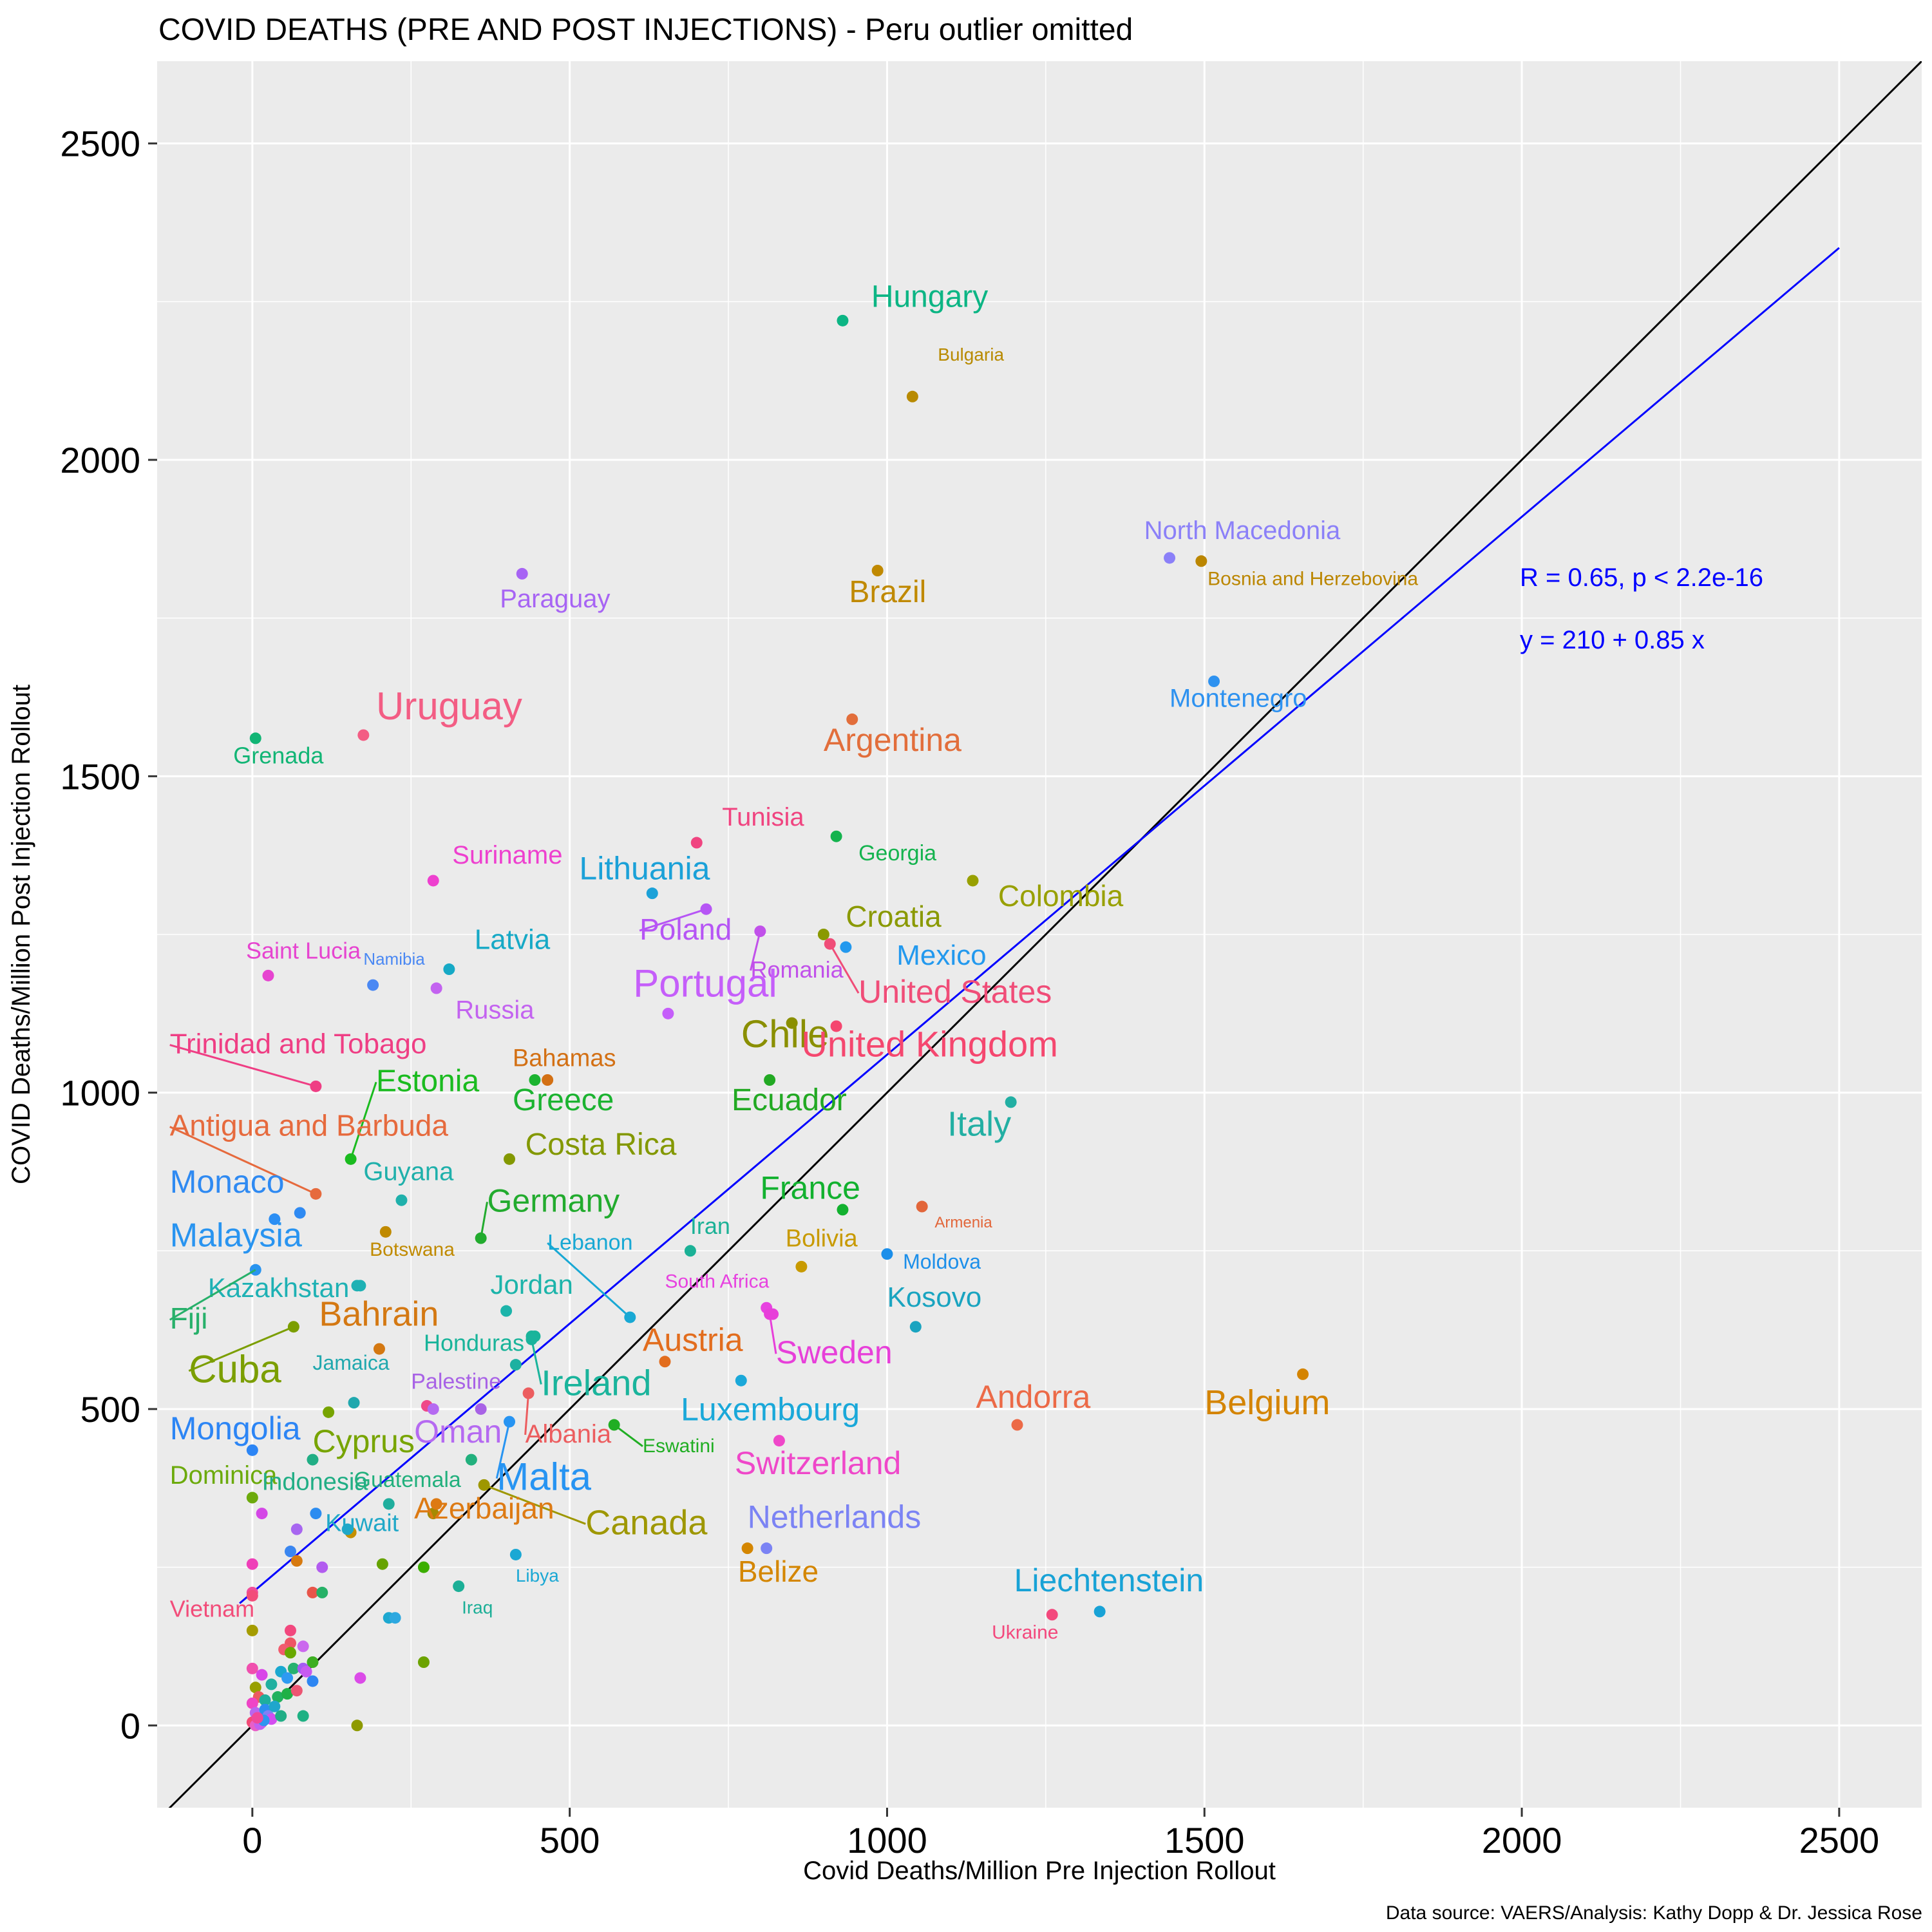 Image resolution: width=1932 pixels, height=1932 pixels. Describe the element at coordinates (315, 1482) in the screenshot. I see `point-label: Indonesia` at that location.